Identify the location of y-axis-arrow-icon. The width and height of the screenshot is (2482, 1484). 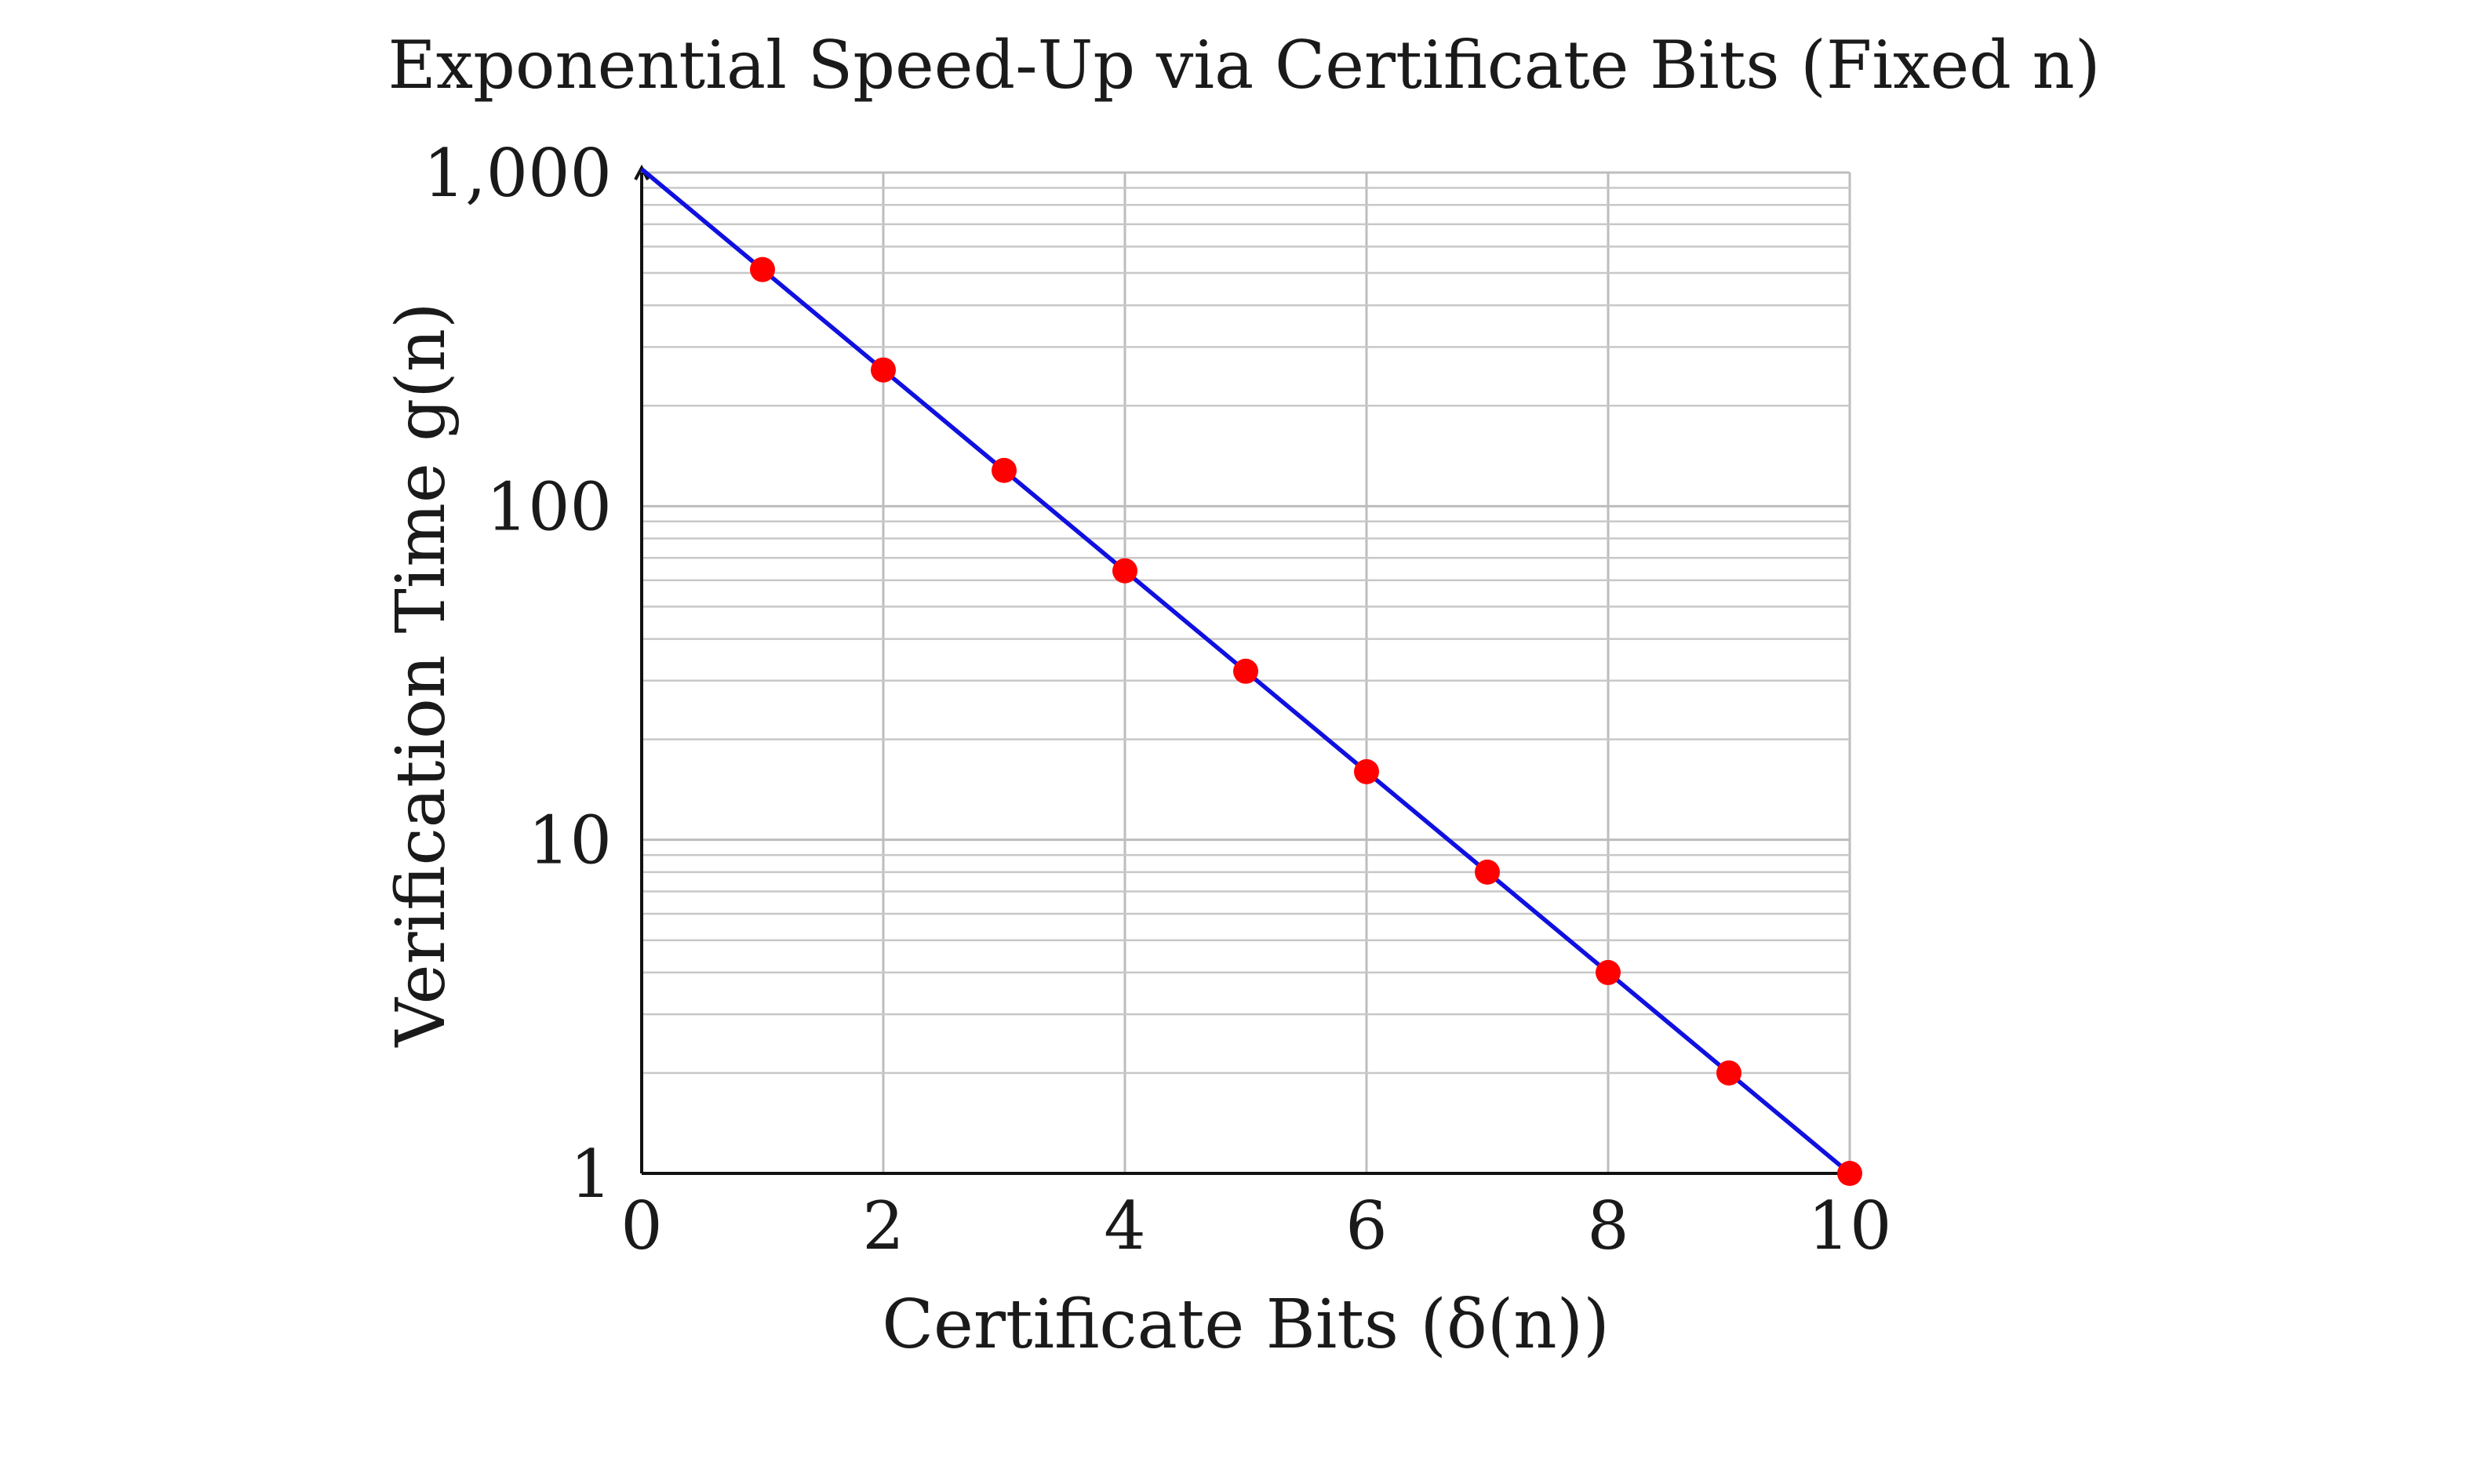
(642, 172).